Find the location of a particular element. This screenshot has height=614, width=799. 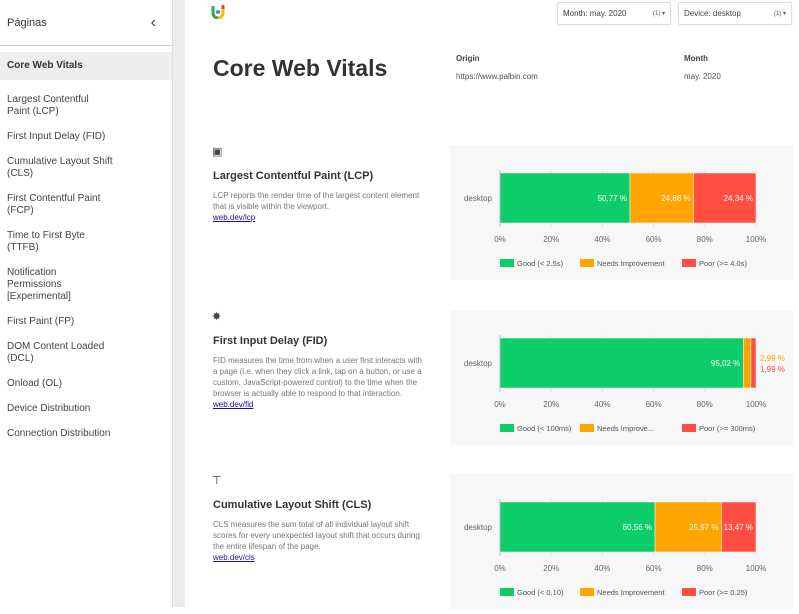

sidebar-item: Cumulative Layout Shift (CLS) is located at coordinates (60, 167).